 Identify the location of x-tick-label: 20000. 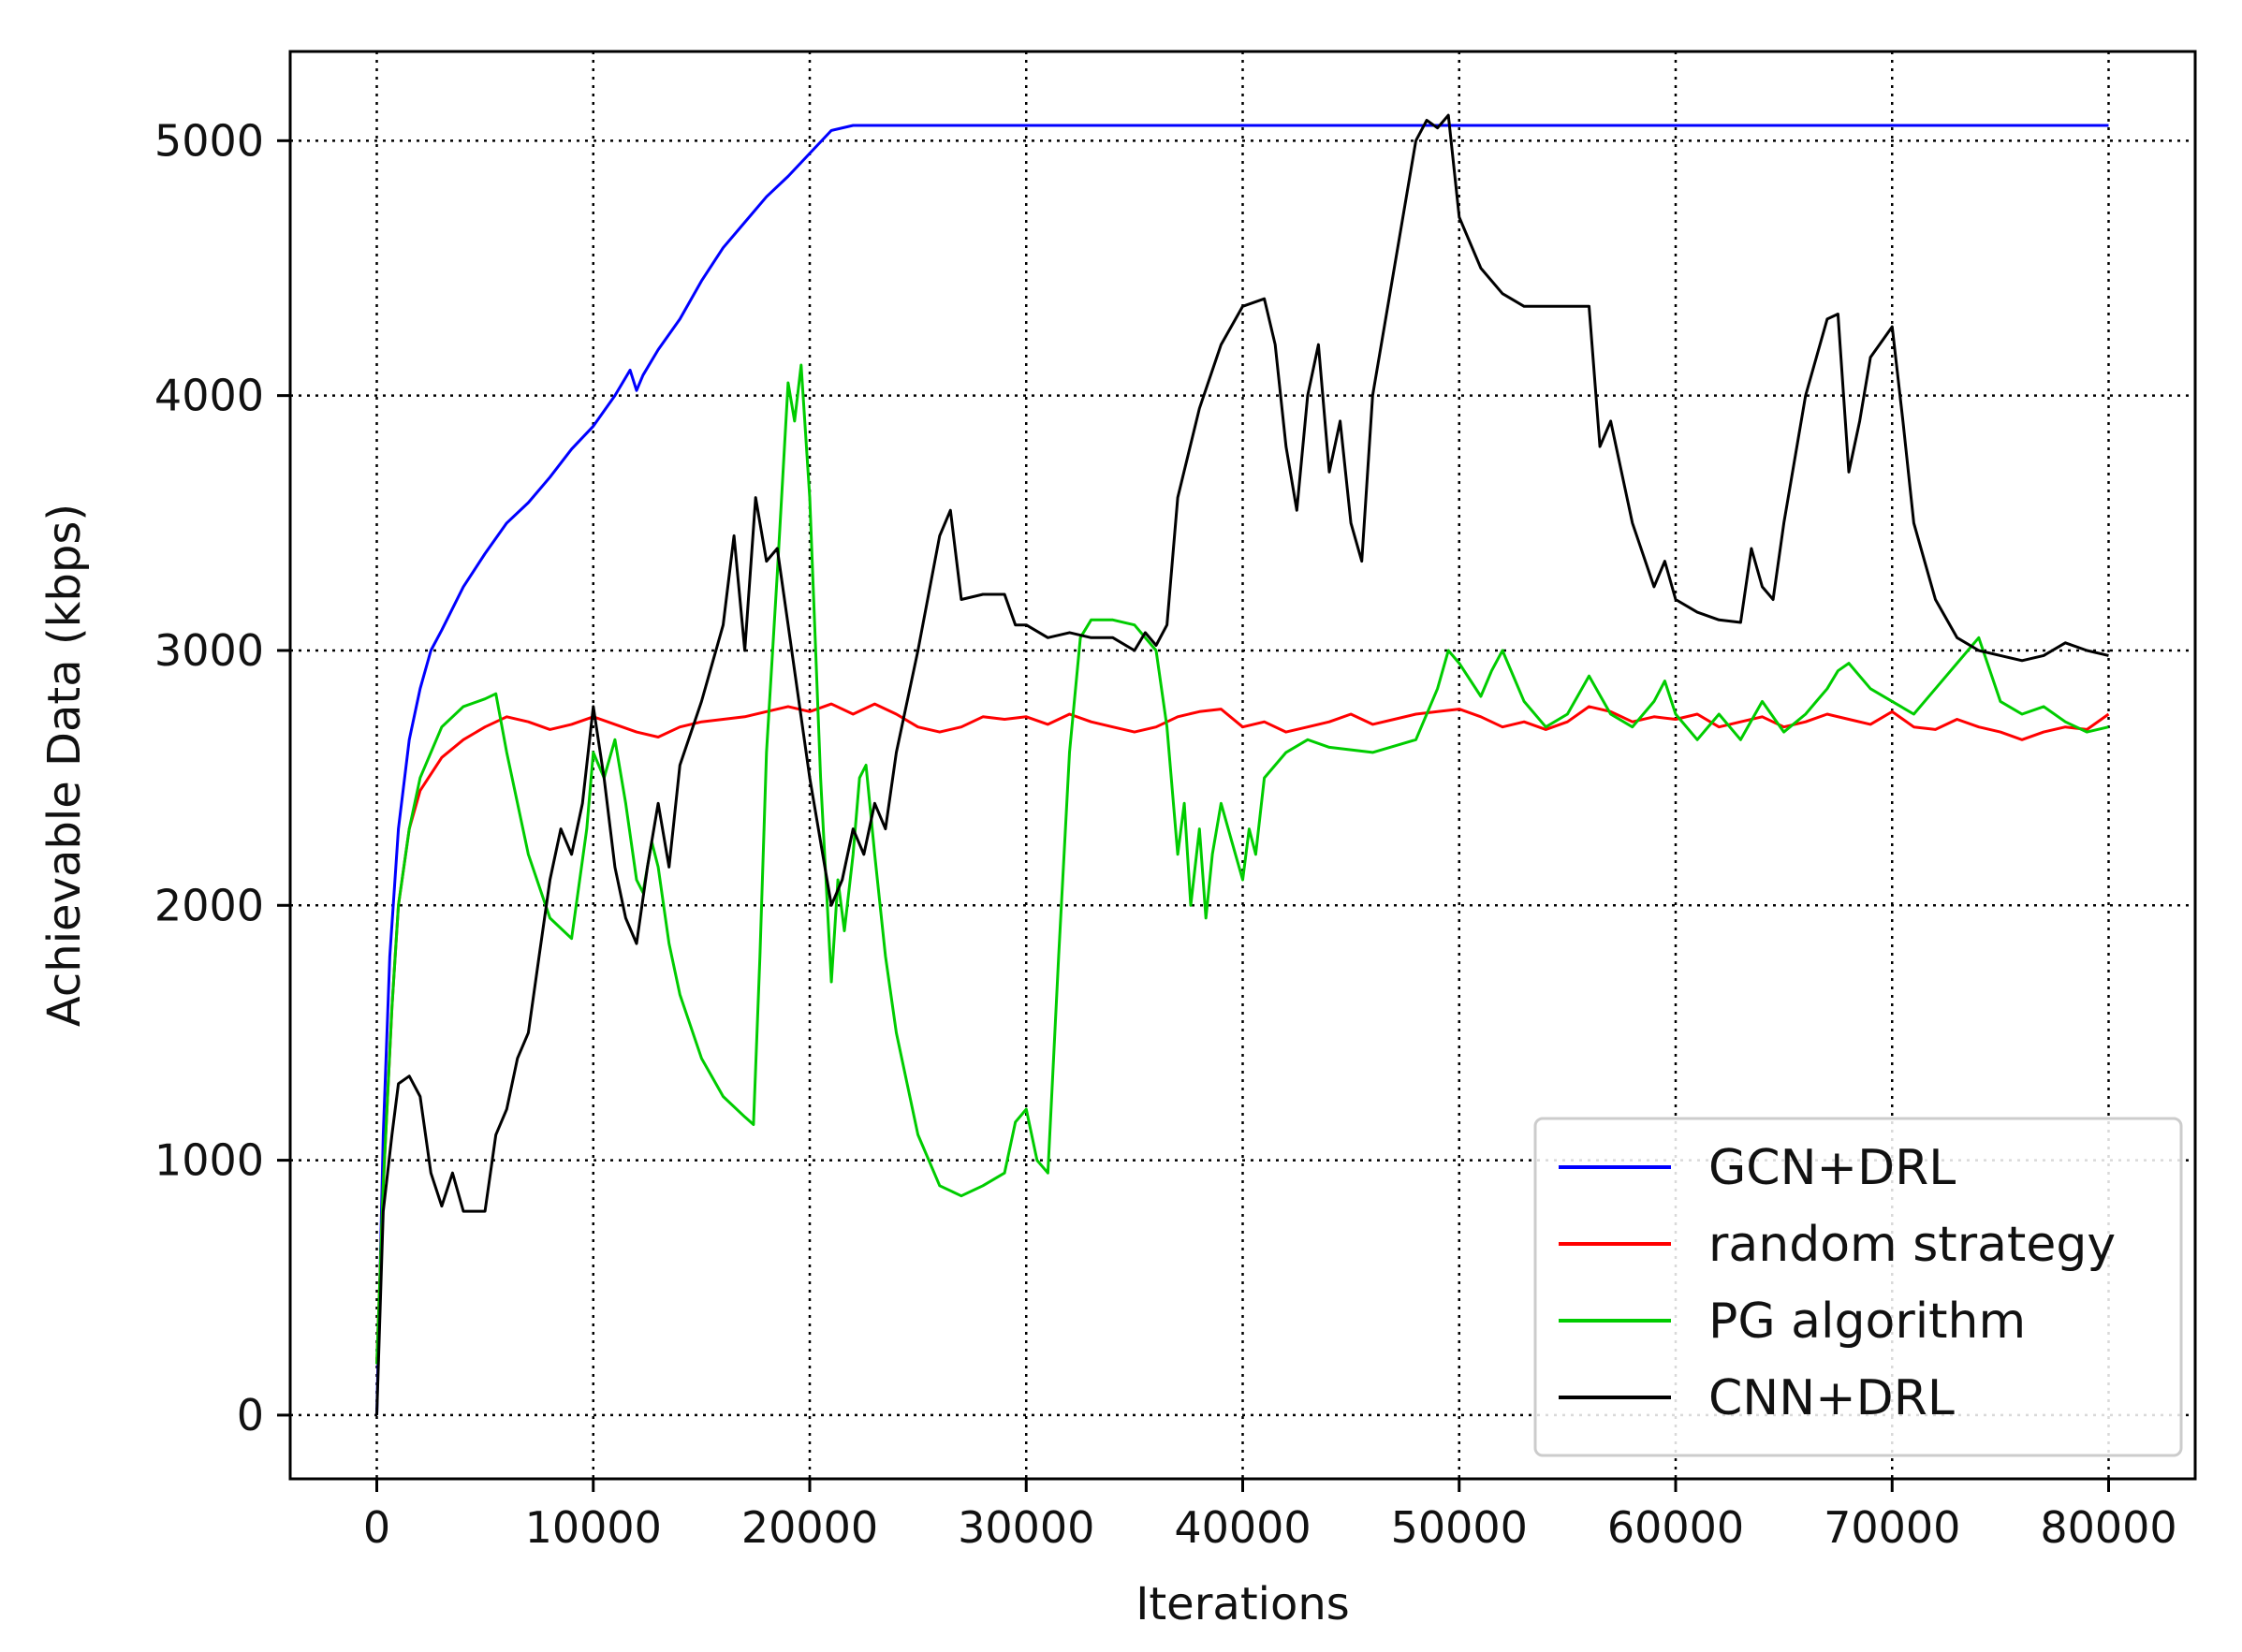
(809, 1528).